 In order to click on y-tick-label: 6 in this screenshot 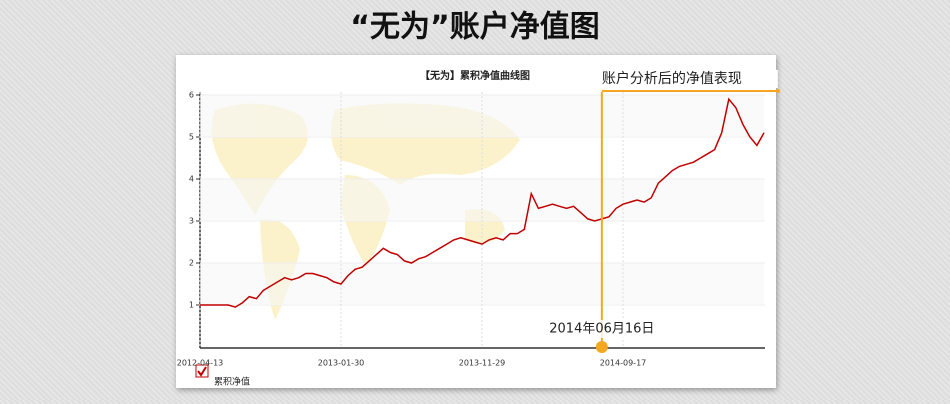, I will do `click(191, 95)`.